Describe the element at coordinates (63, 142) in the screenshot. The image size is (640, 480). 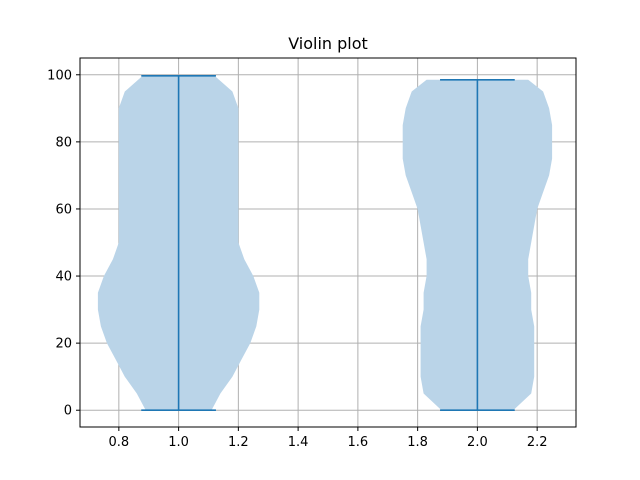
I see `y-tick-label-4: 80` at that location.